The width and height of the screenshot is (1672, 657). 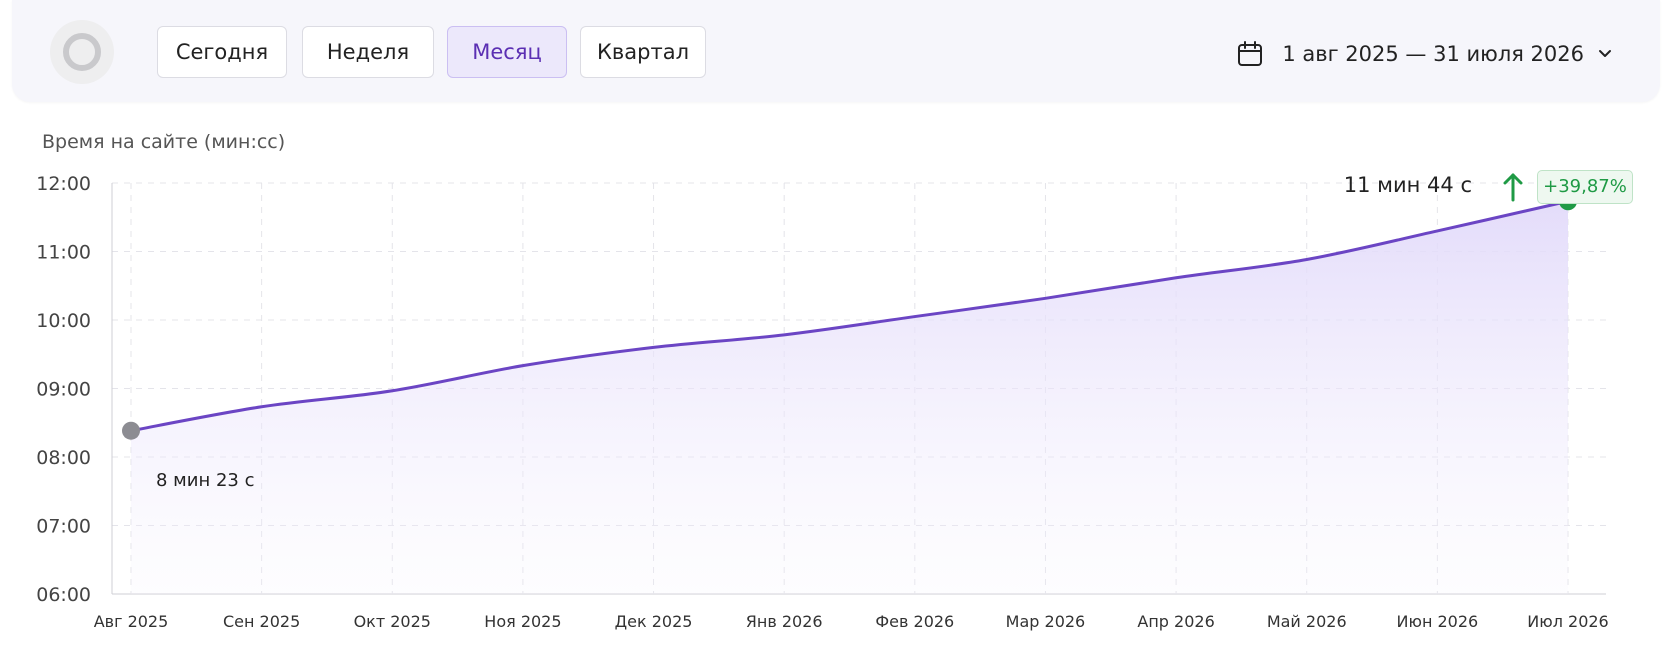 I want to click on y-tick-label: 10:00, so click(x=63, y=321).